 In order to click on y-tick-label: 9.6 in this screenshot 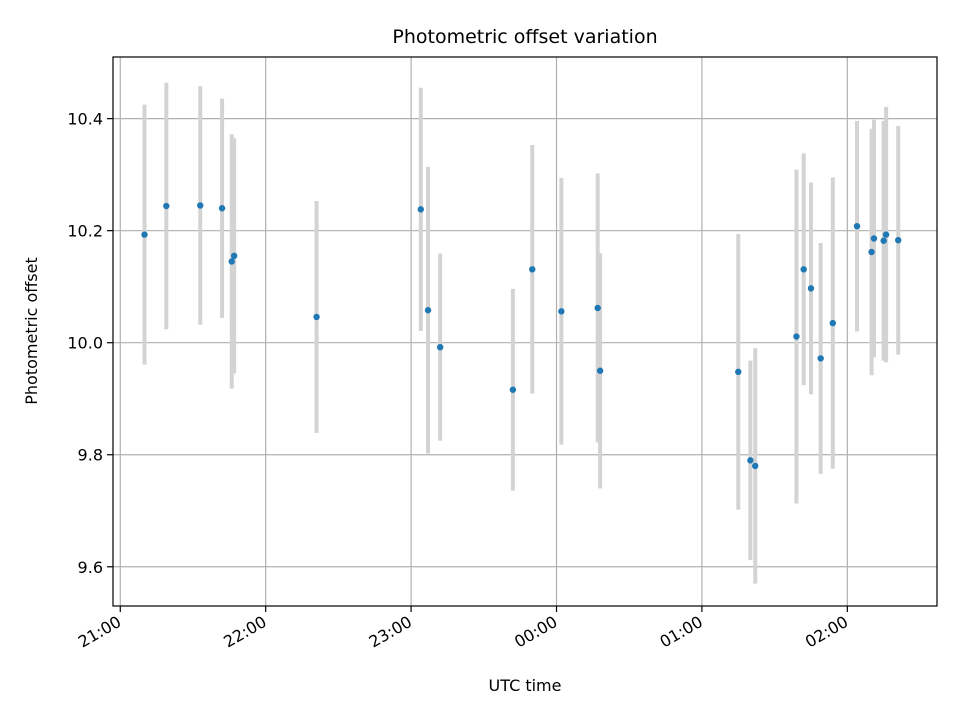, I will do `click(90, 567)`.